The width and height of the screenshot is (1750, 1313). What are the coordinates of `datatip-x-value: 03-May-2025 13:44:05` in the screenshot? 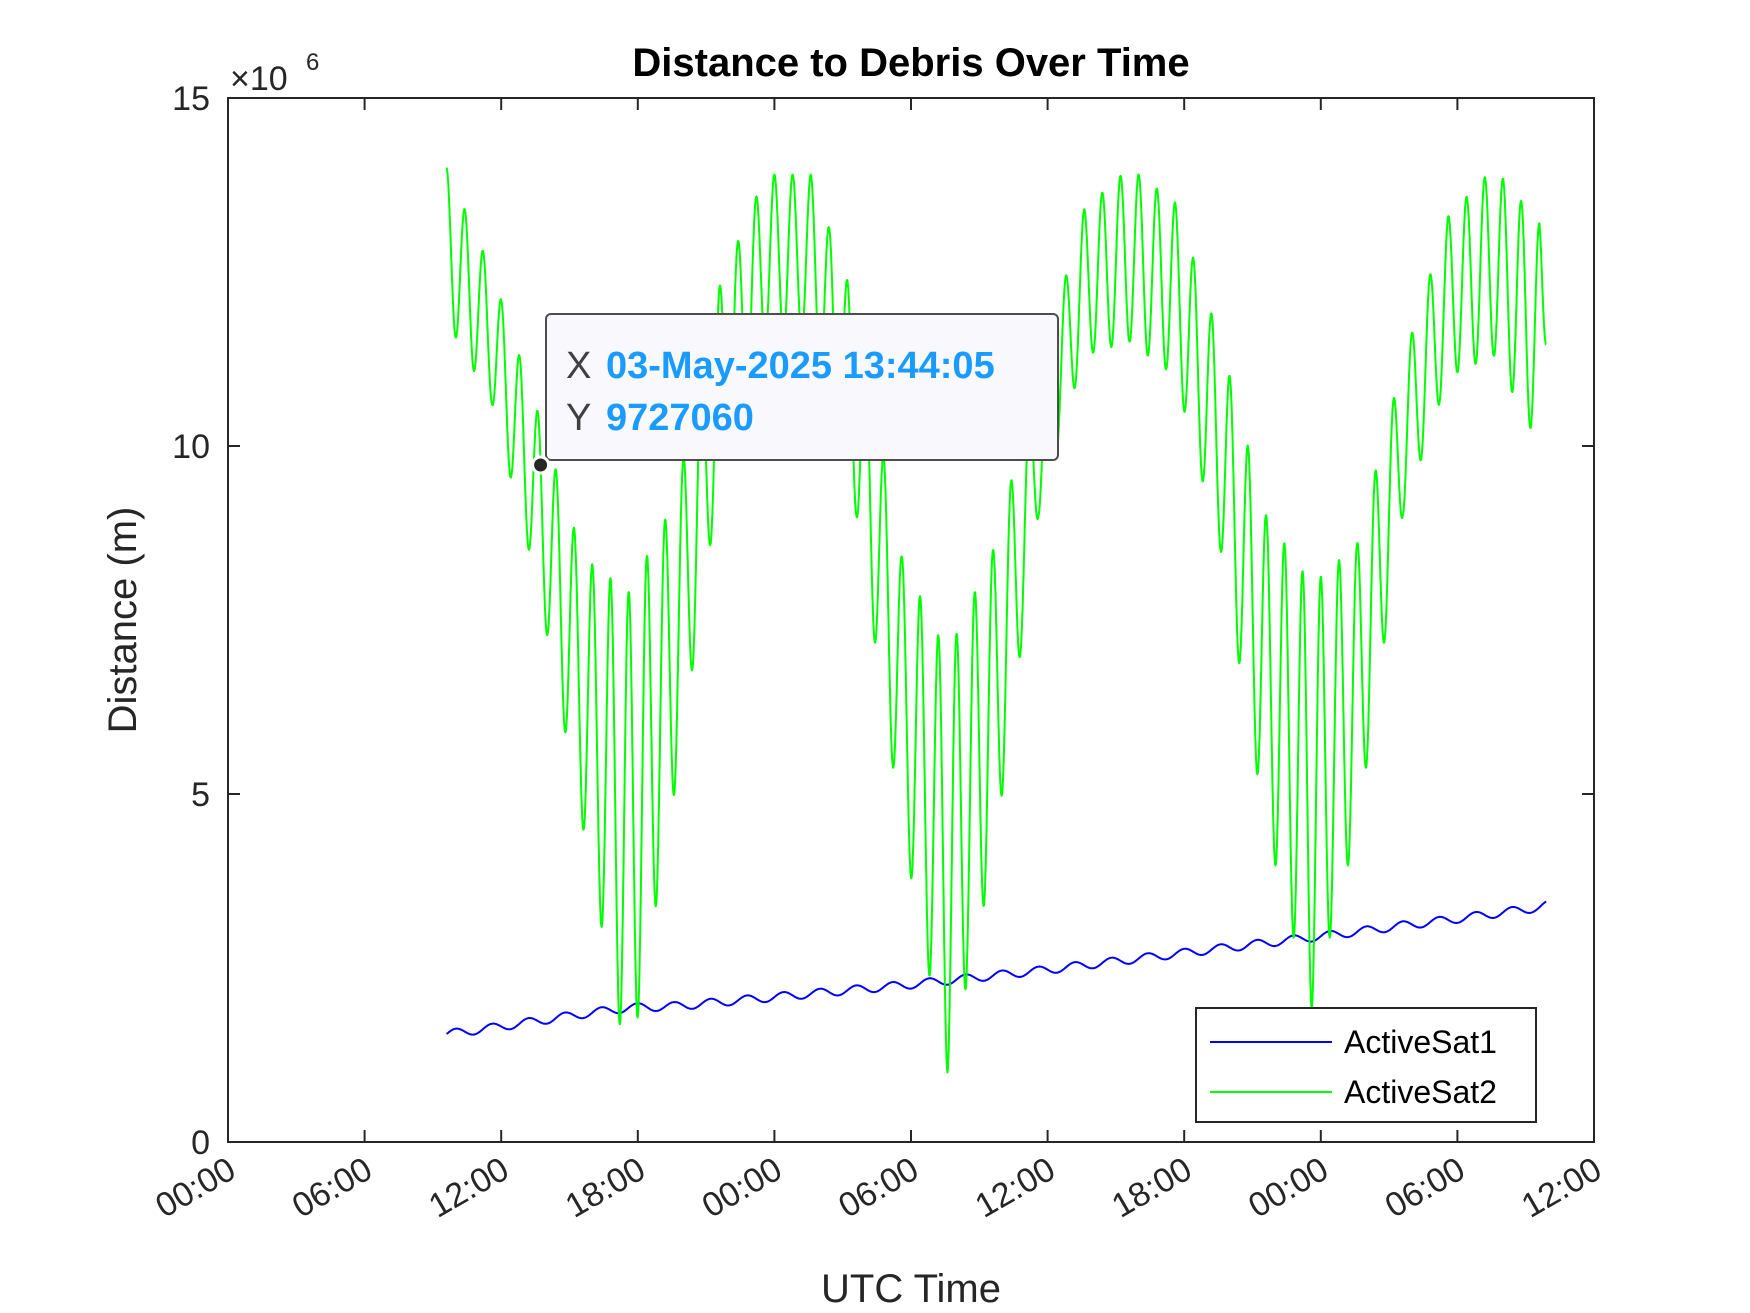 It's located at (800, 366).